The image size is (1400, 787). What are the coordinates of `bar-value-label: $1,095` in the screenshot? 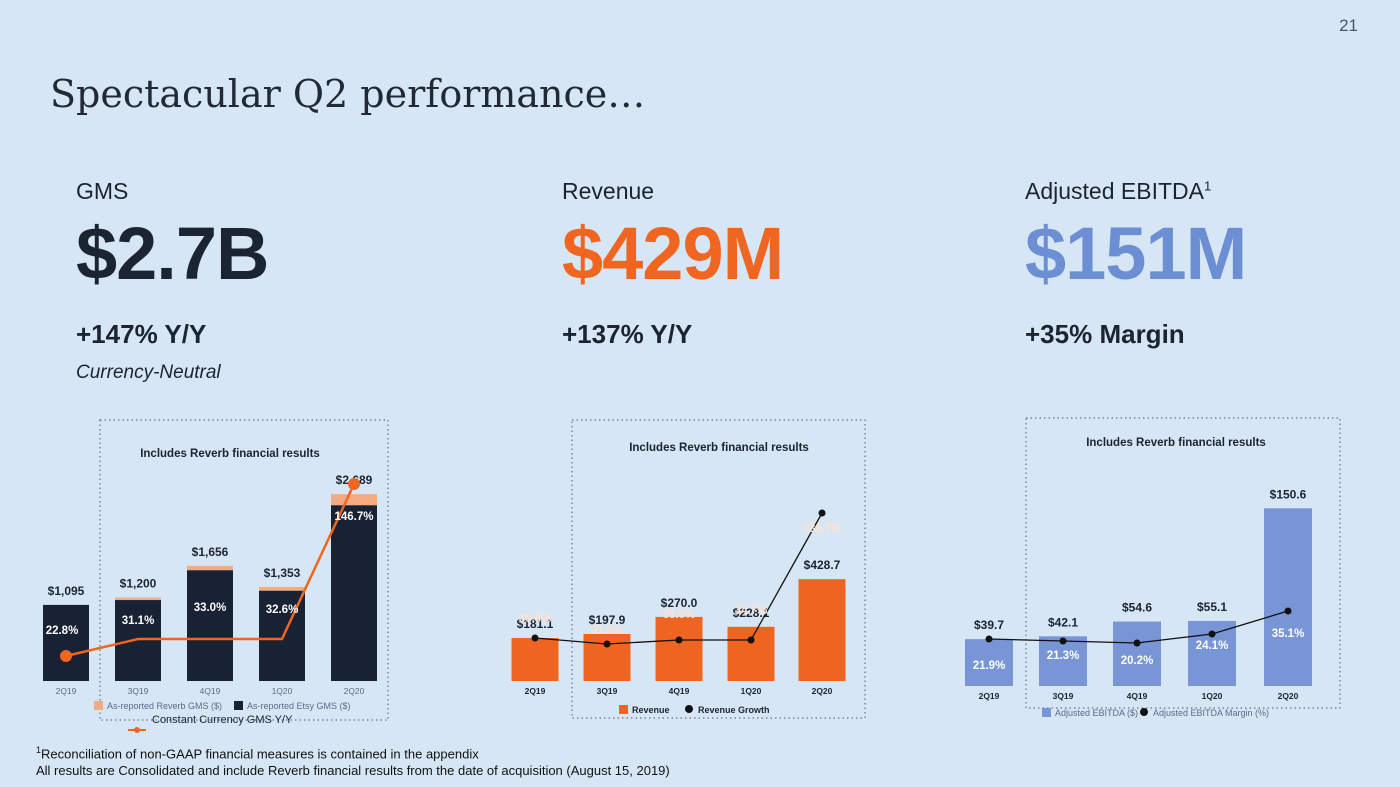 It's located at (66, 591).